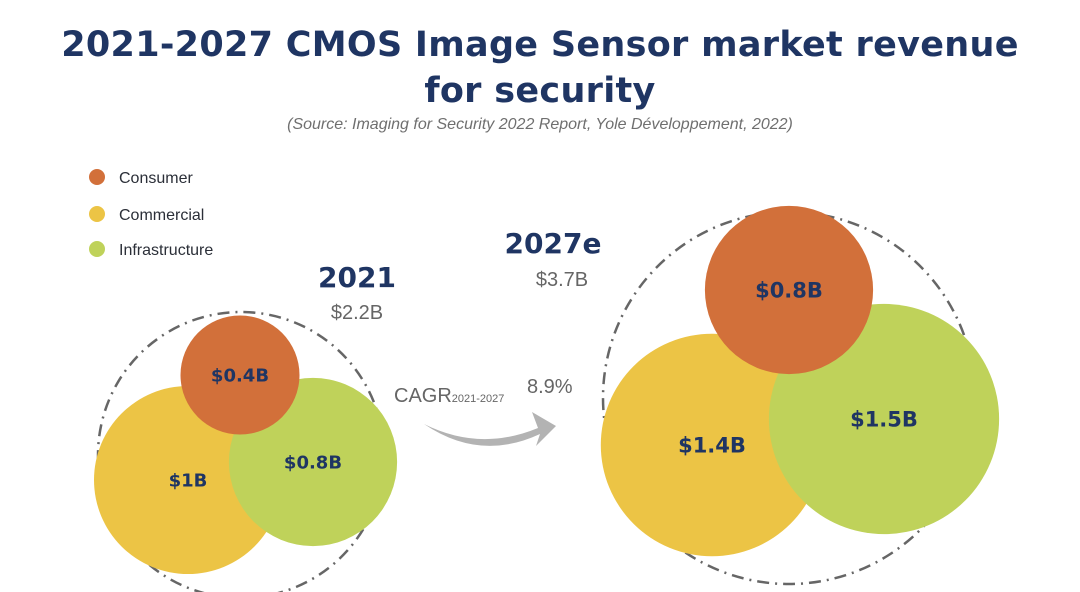 The image size is (1080, 592). What do you see at coordinates (97, 177) in the screenshot?
I see `legend-dot-consumer` at bounding box center [97, 177].